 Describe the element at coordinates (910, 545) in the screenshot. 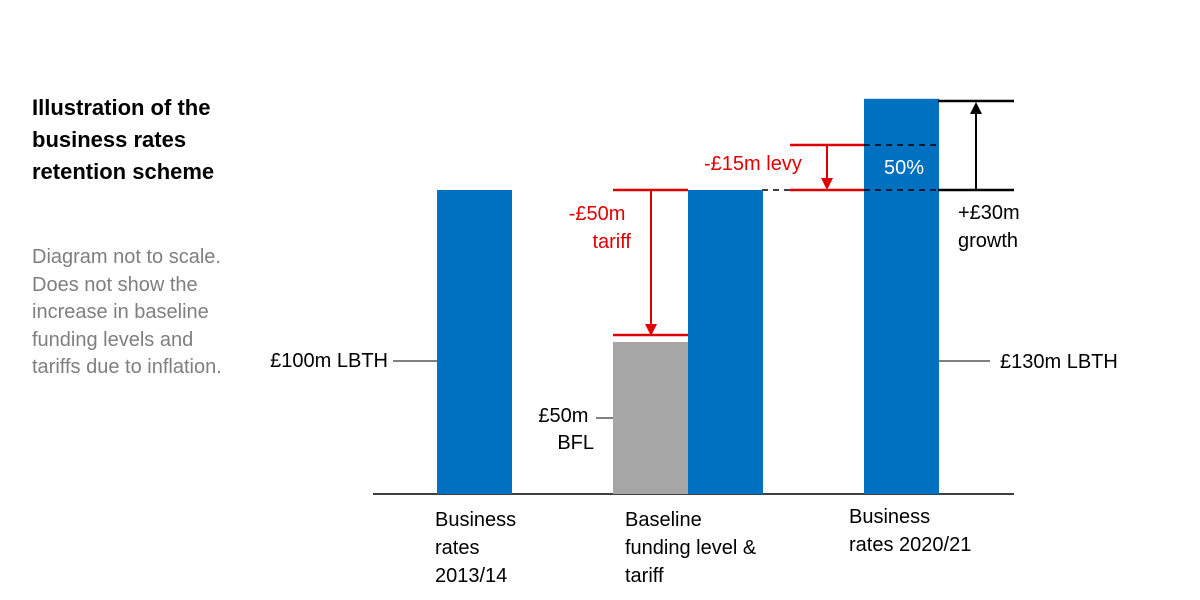

I see `category-2020-line-2: rates 2020/21` at that location.